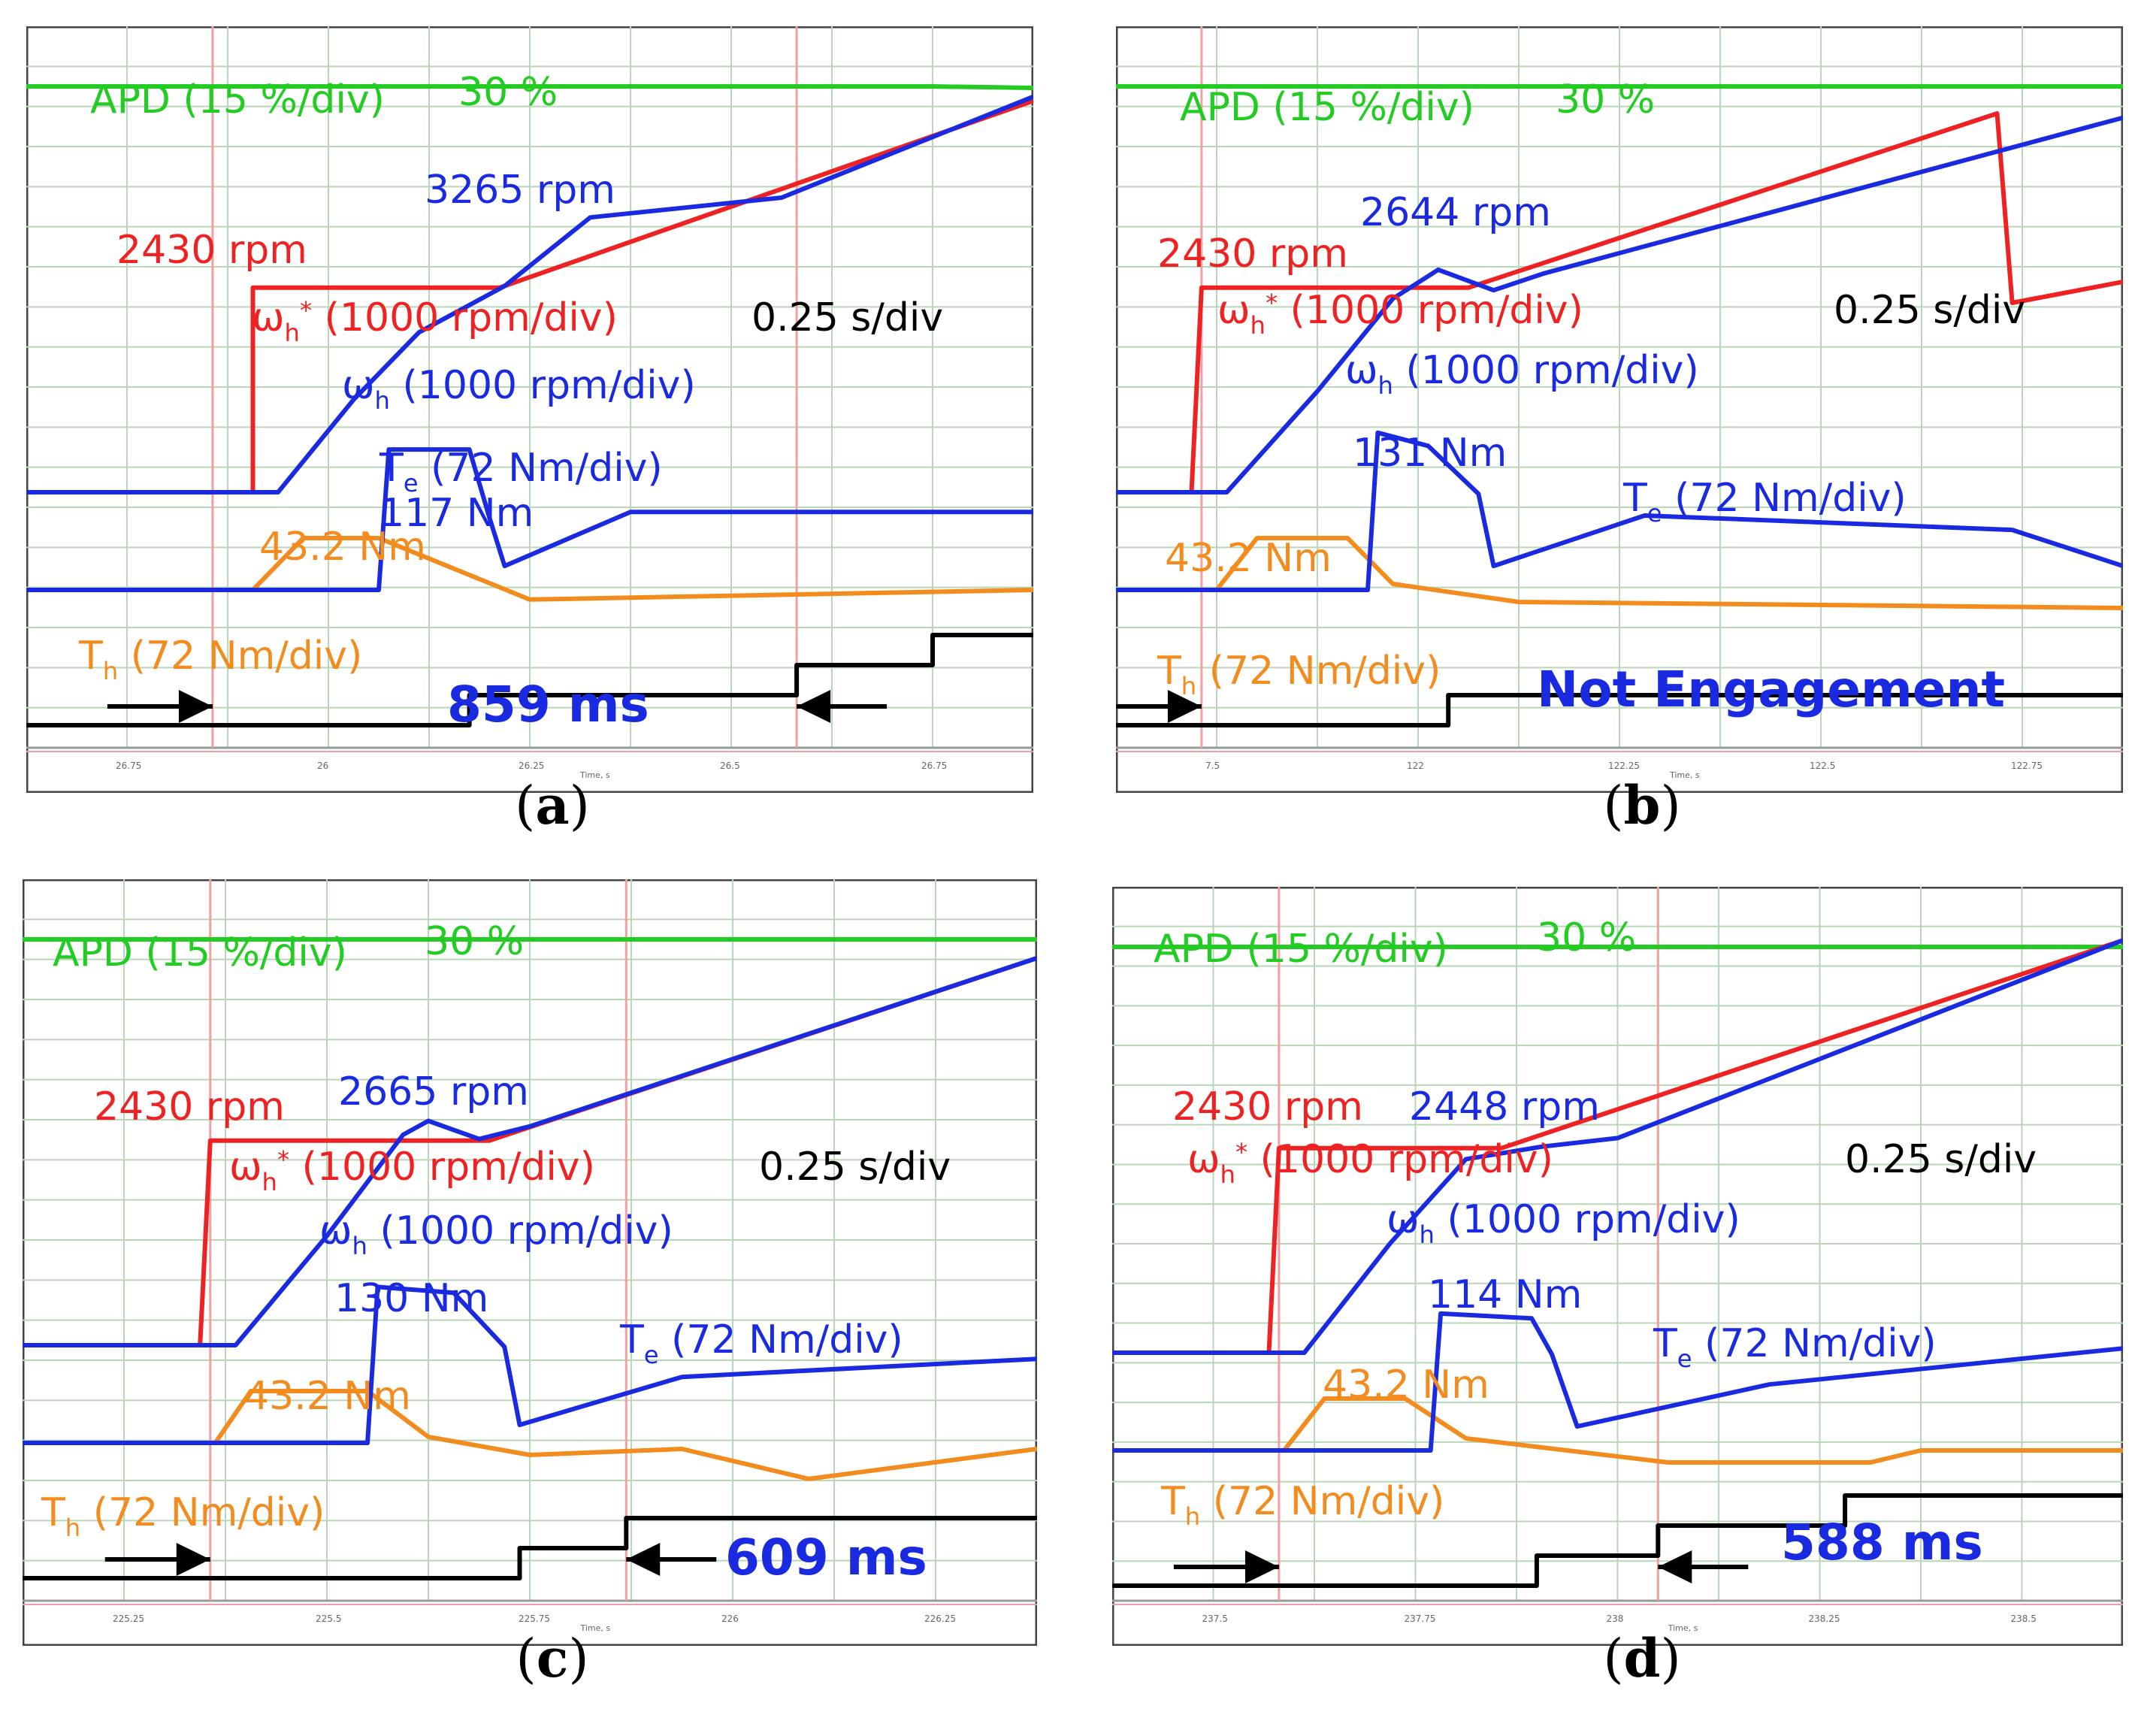 Image resolution: width=2135 pixels, height=1736 pixels. I want to click on duration-label: 609 ms, so click(826, 1557).